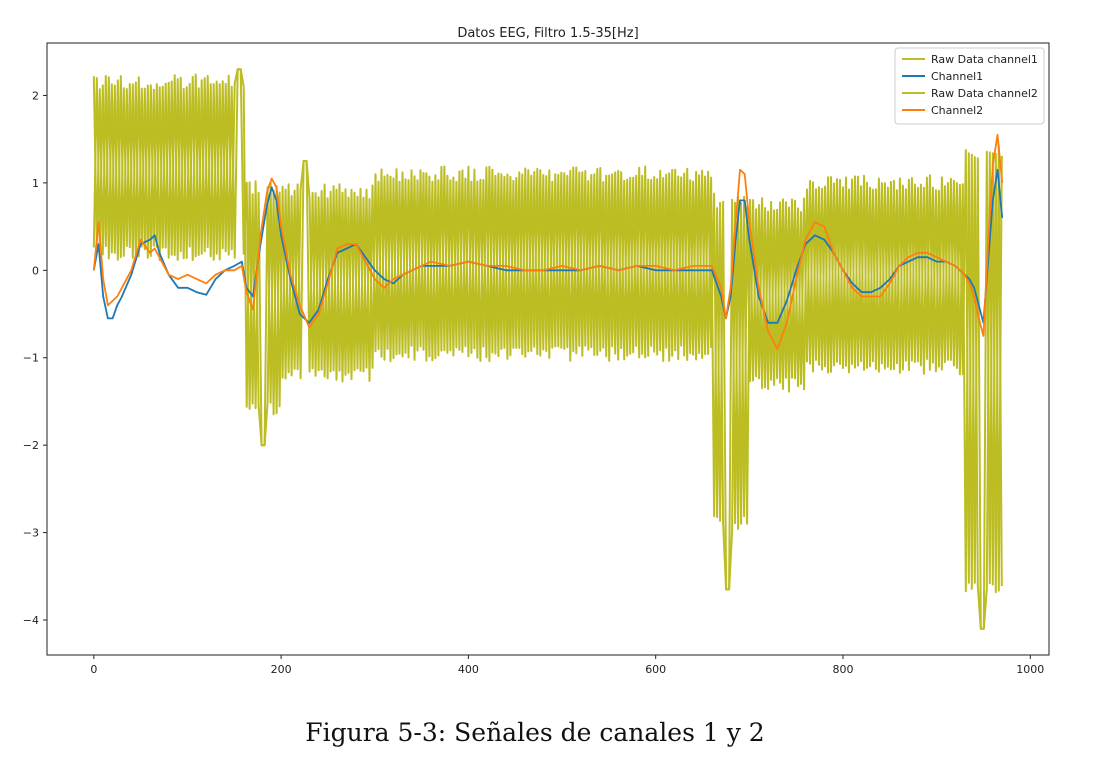  Describe the element at coordinates (281, 669) in the screenshot. I see `x-tick-label: 200` at that location.